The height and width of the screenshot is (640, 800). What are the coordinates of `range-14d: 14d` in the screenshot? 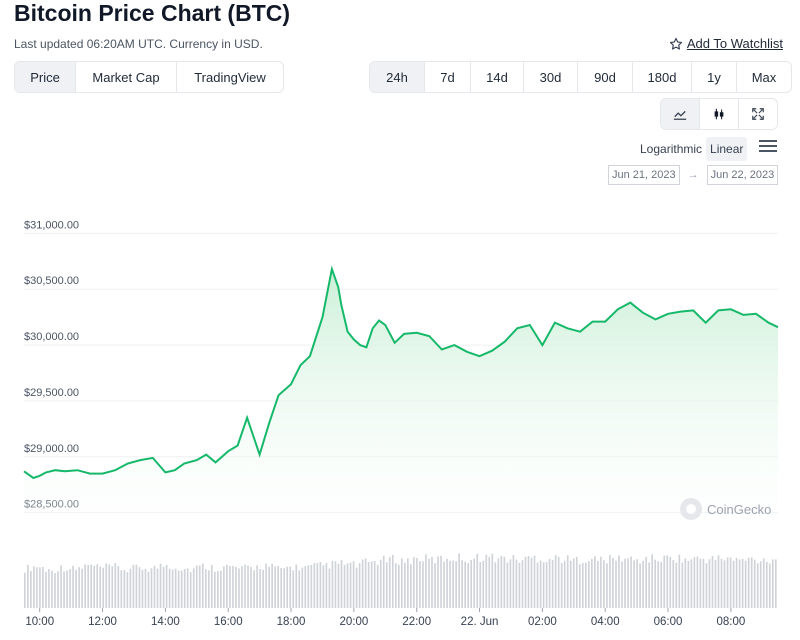 It's located at (497, 77).